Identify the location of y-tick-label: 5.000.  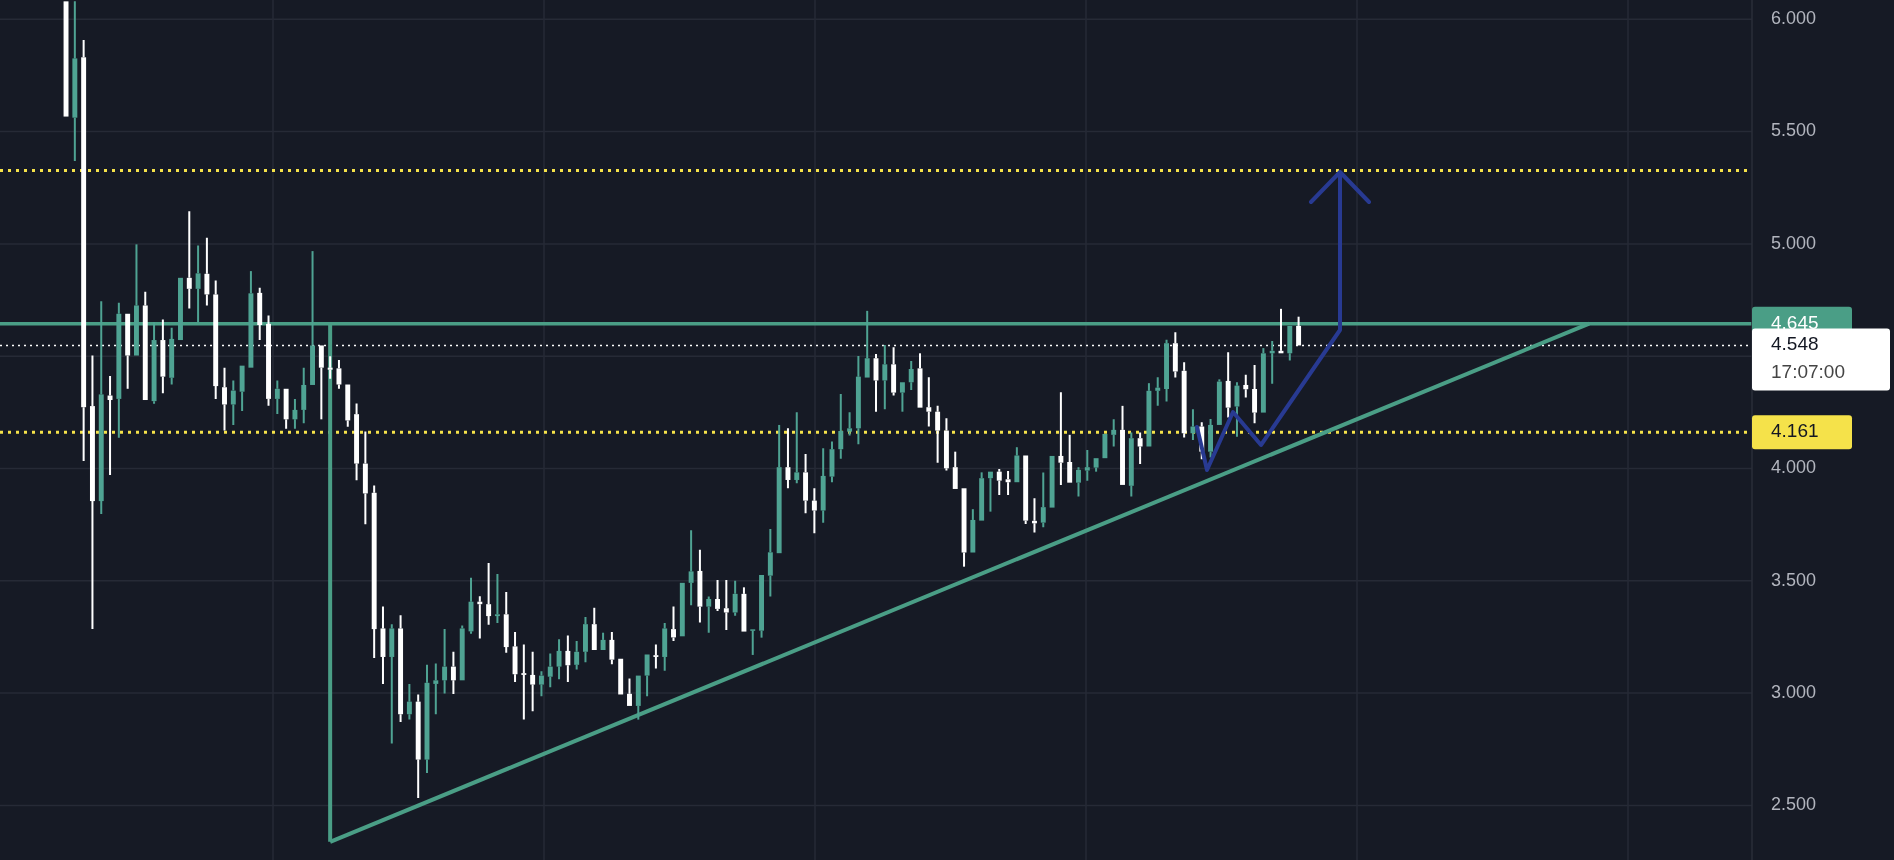
(1794, 242).